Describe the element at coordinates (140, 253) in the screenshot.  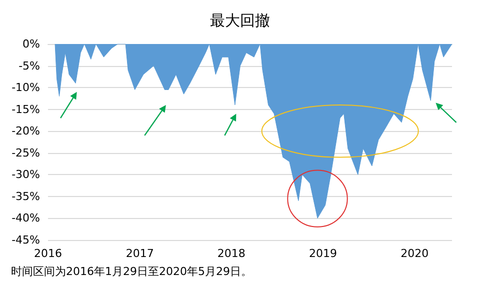
I see `x-tick-label: 2017` at that location.